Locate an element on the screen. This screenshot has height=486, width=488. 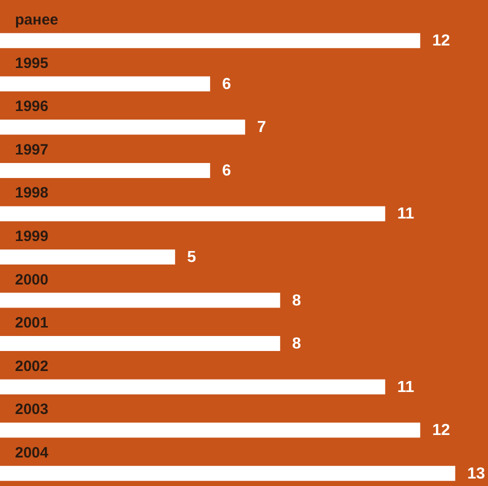
y-tick-label: 1995 is located at coordinates (31, 63).